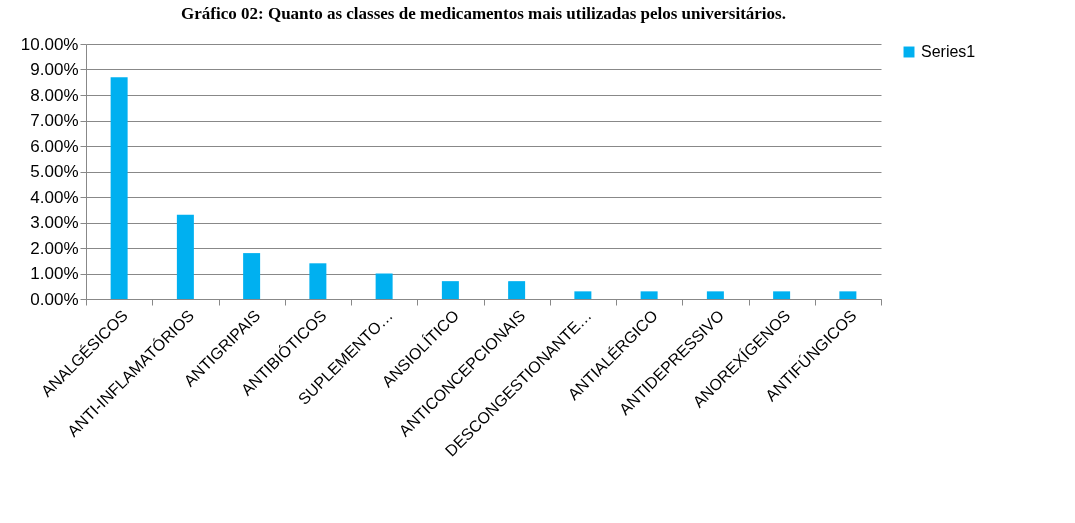  Describe the element at coordinates (54, 95) in the screenshot. I see `y-tick-label: 8.00%` at that location.